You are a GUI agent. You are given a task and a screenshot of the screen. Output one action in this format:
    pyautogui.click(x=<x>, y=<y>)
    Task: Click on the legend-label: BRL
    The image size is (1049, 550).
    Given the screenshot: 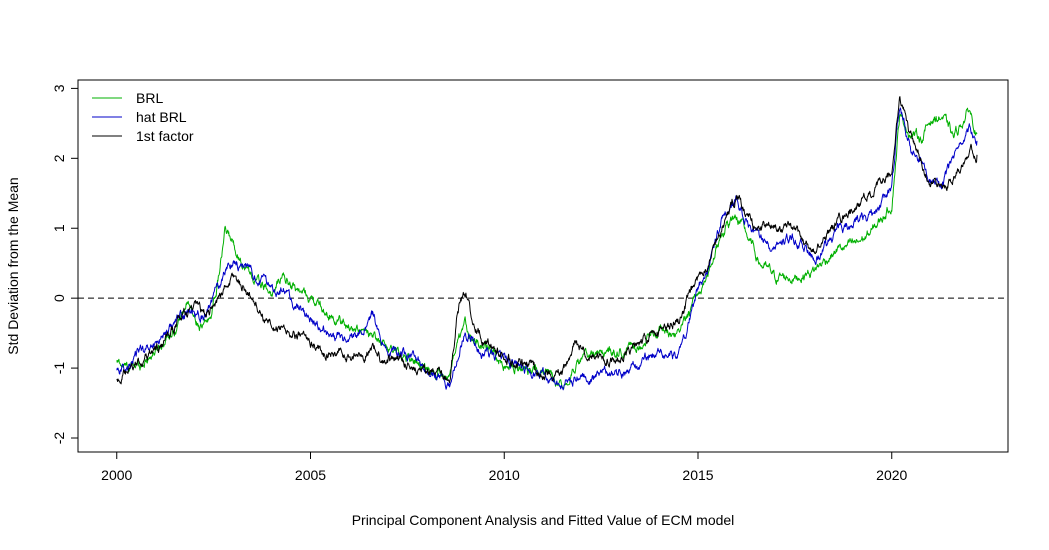 What is the action you would take?
    pyautogui.click(x=149, y=98)
    